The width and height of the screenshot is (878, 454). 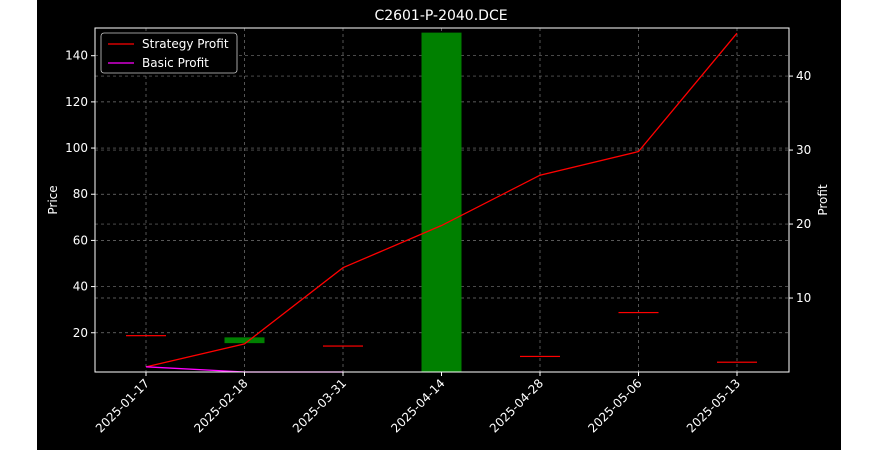 What do you see at coordinates (803, 150) in the screenshot?
I see `right-y-tick-label: 30` at bounding box center [803, 150].